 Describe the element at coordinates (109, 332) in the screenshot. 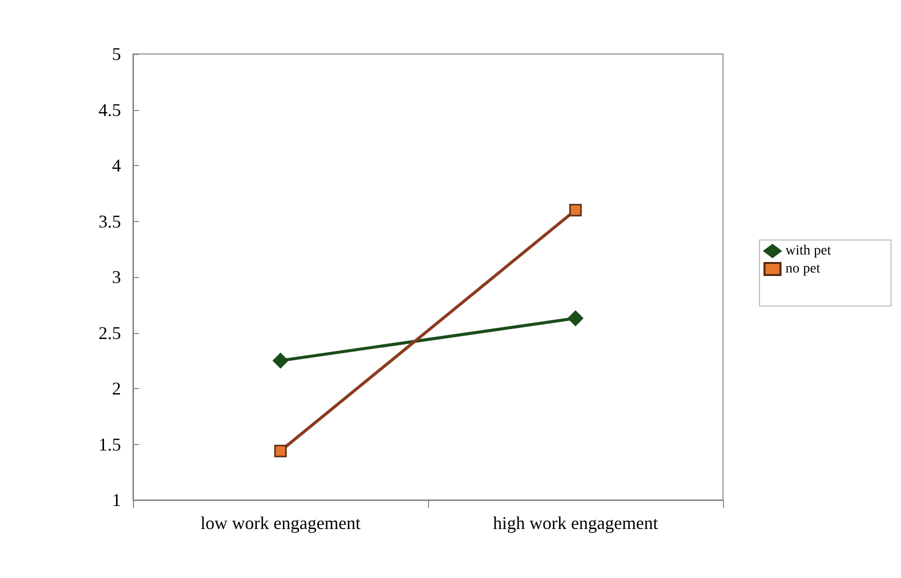

I see `y-tick-label: 2.5` at that location.